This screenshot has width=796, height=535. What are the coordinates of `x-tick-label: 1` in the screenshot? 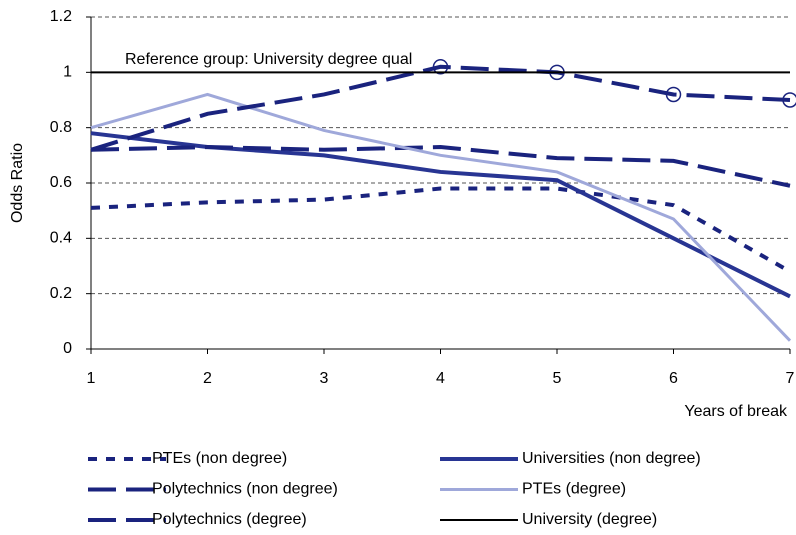 It's located at (91, 378).